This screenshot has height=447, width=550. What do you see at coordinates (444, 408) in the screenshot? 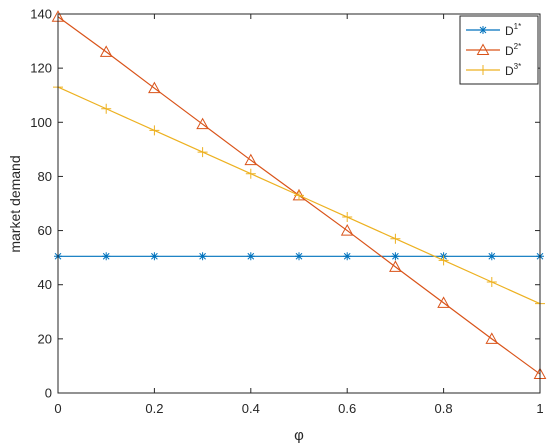
I see `x-tick-label: 0.8` at bounding box center [444, 408].